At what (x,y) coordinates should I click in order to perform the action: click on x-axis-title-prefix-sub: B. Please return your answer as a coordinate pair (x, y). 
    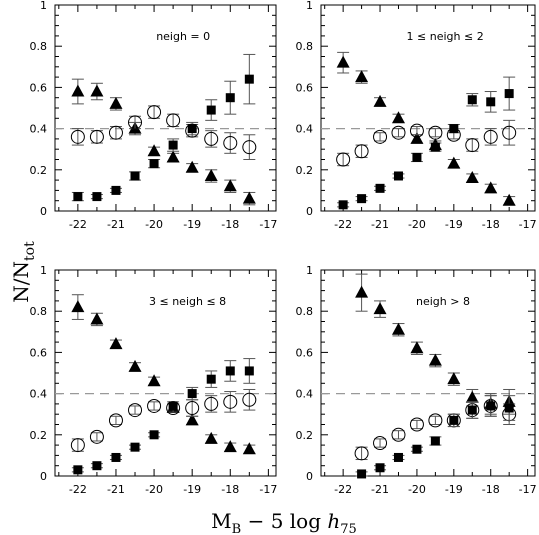
    Looking at the image, I should click on (237, 528).